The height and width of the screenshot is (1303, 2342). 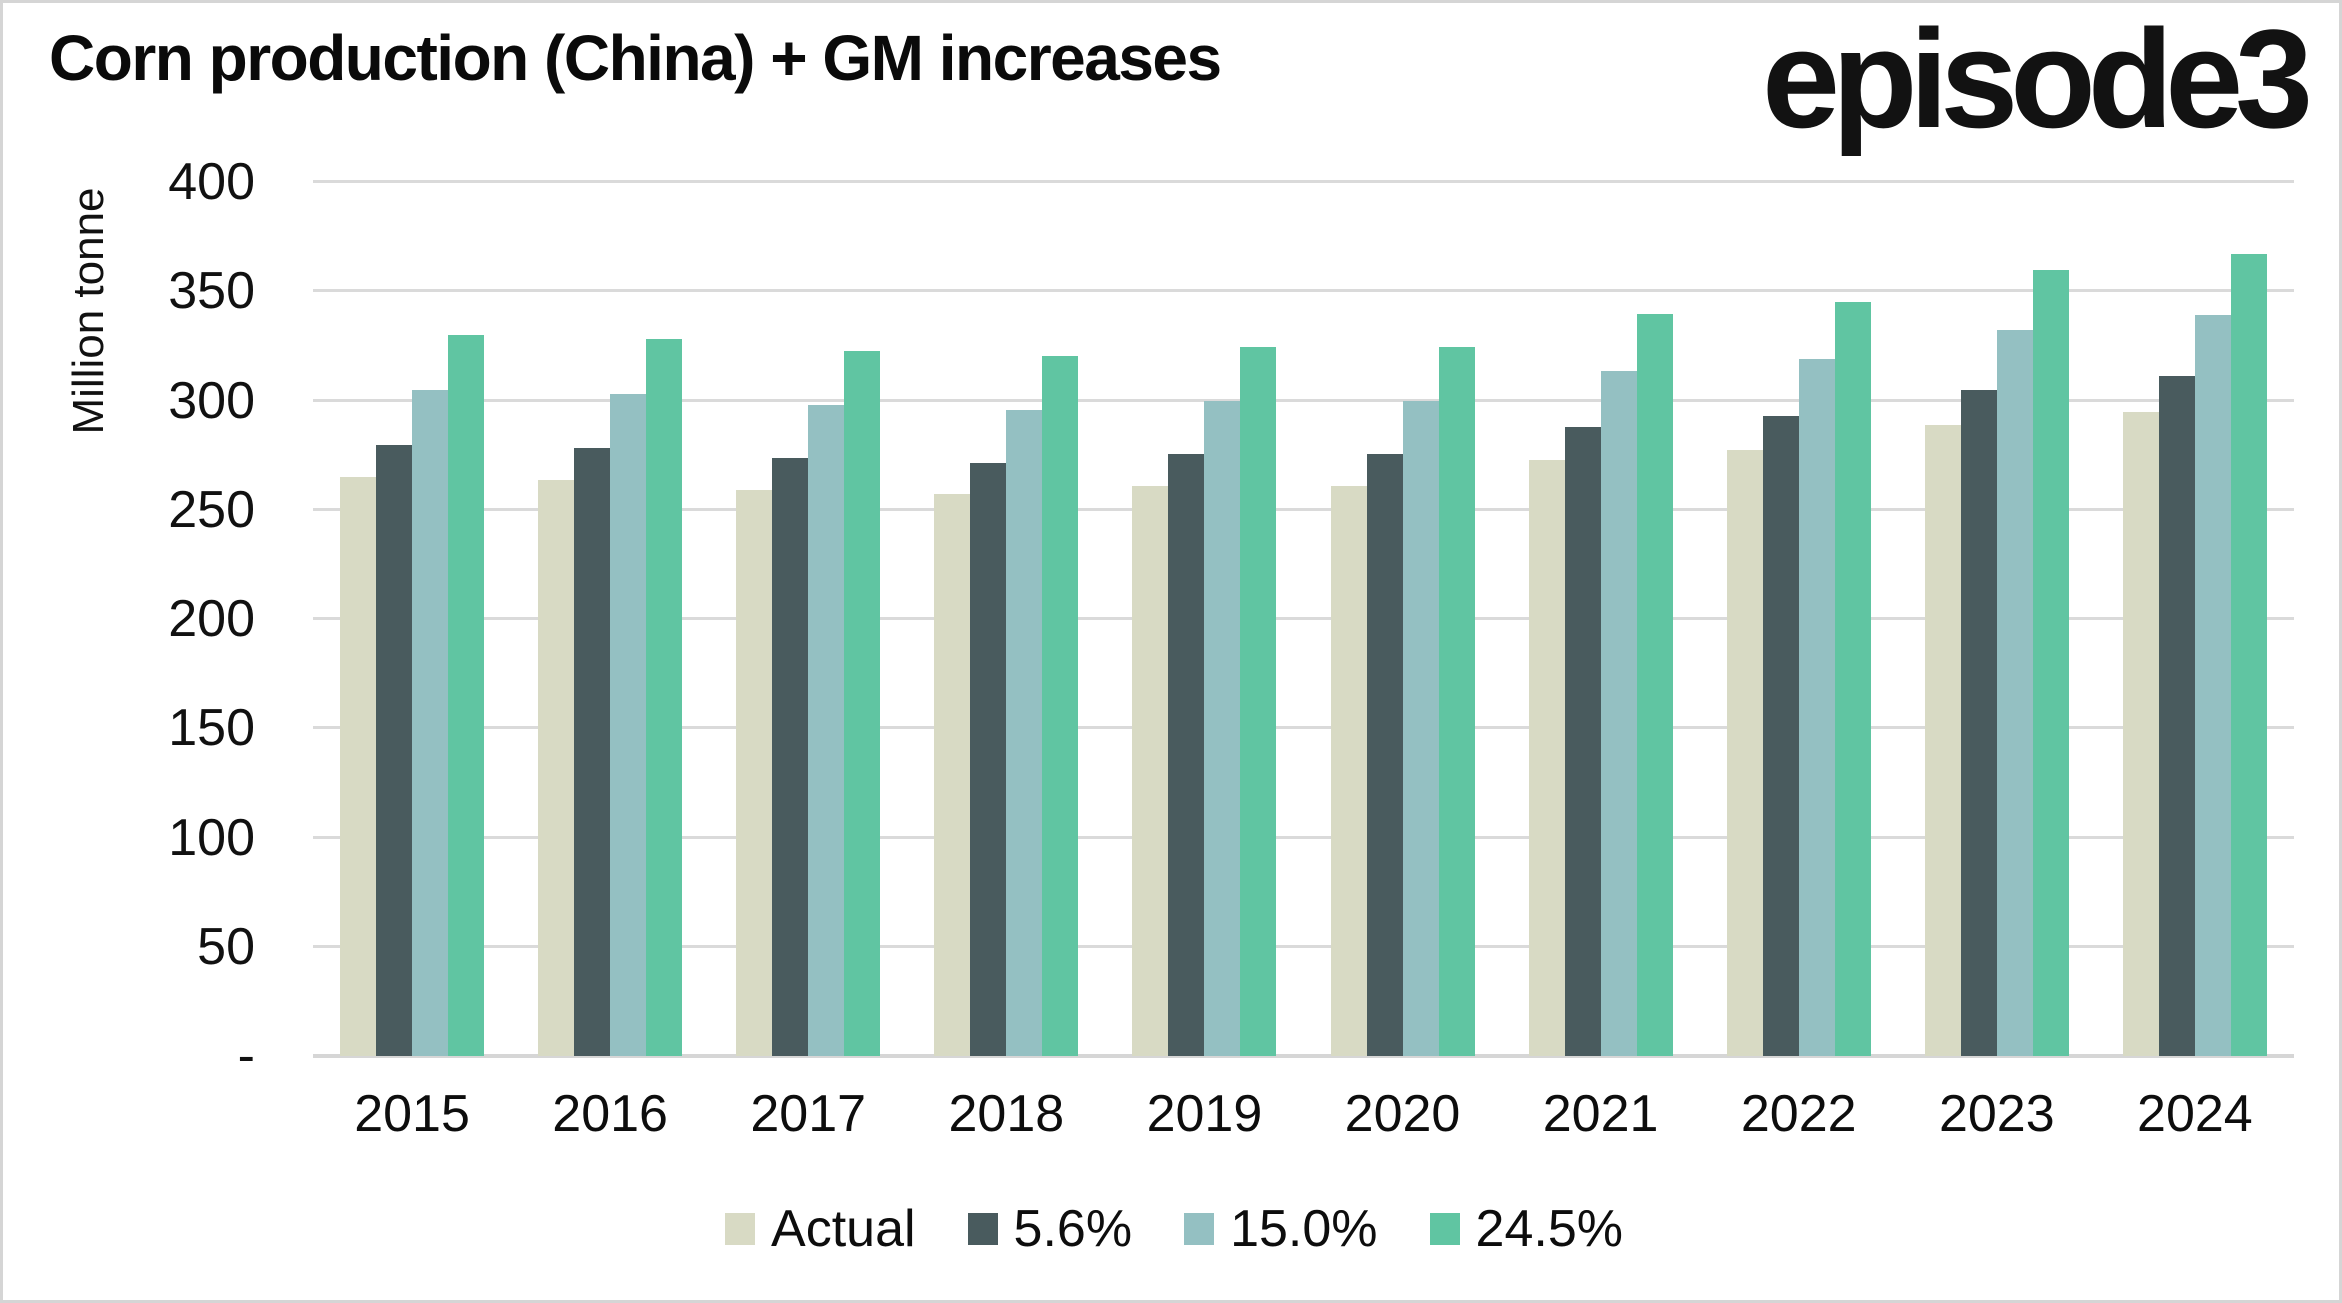 What do you see at coordinates (211, 728) in the screenshot?
I see `y-tick-label-150: 150` at bounding box center [211, 728].